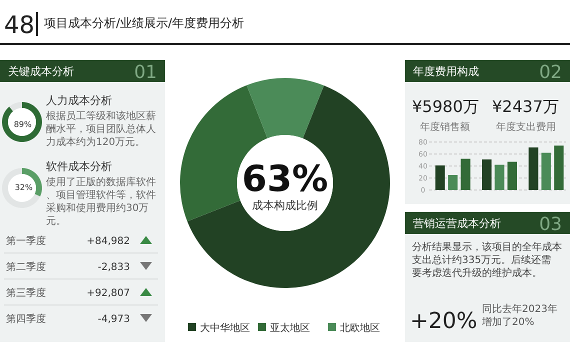  I want to click on text: 03, so click(550, 224).